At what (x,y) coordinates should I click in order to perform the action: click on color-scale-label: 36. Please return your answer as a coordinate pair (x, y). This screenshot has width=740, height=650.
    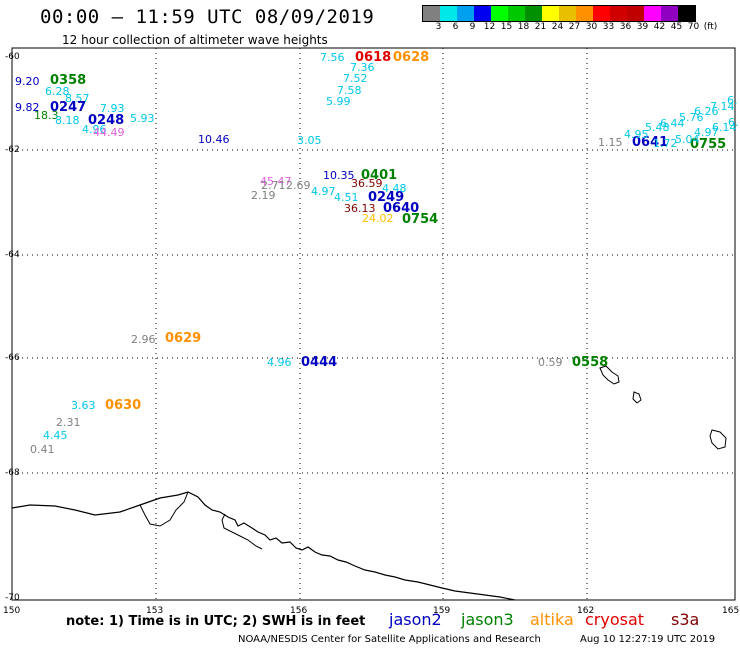
    Looking at the image, I should click on (625, 27).